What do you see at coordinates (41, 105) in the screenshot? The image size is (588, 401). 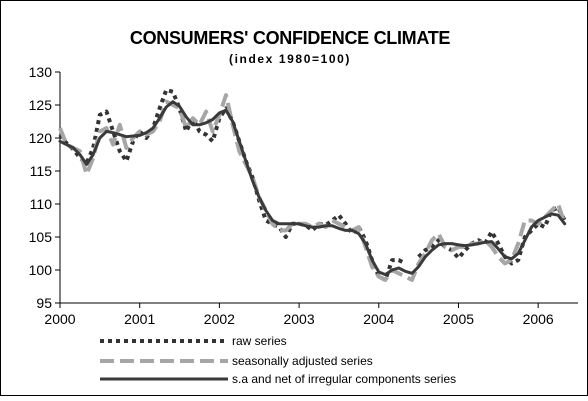 I see `y-tick-label: 125` at bounding box center [41, 105].